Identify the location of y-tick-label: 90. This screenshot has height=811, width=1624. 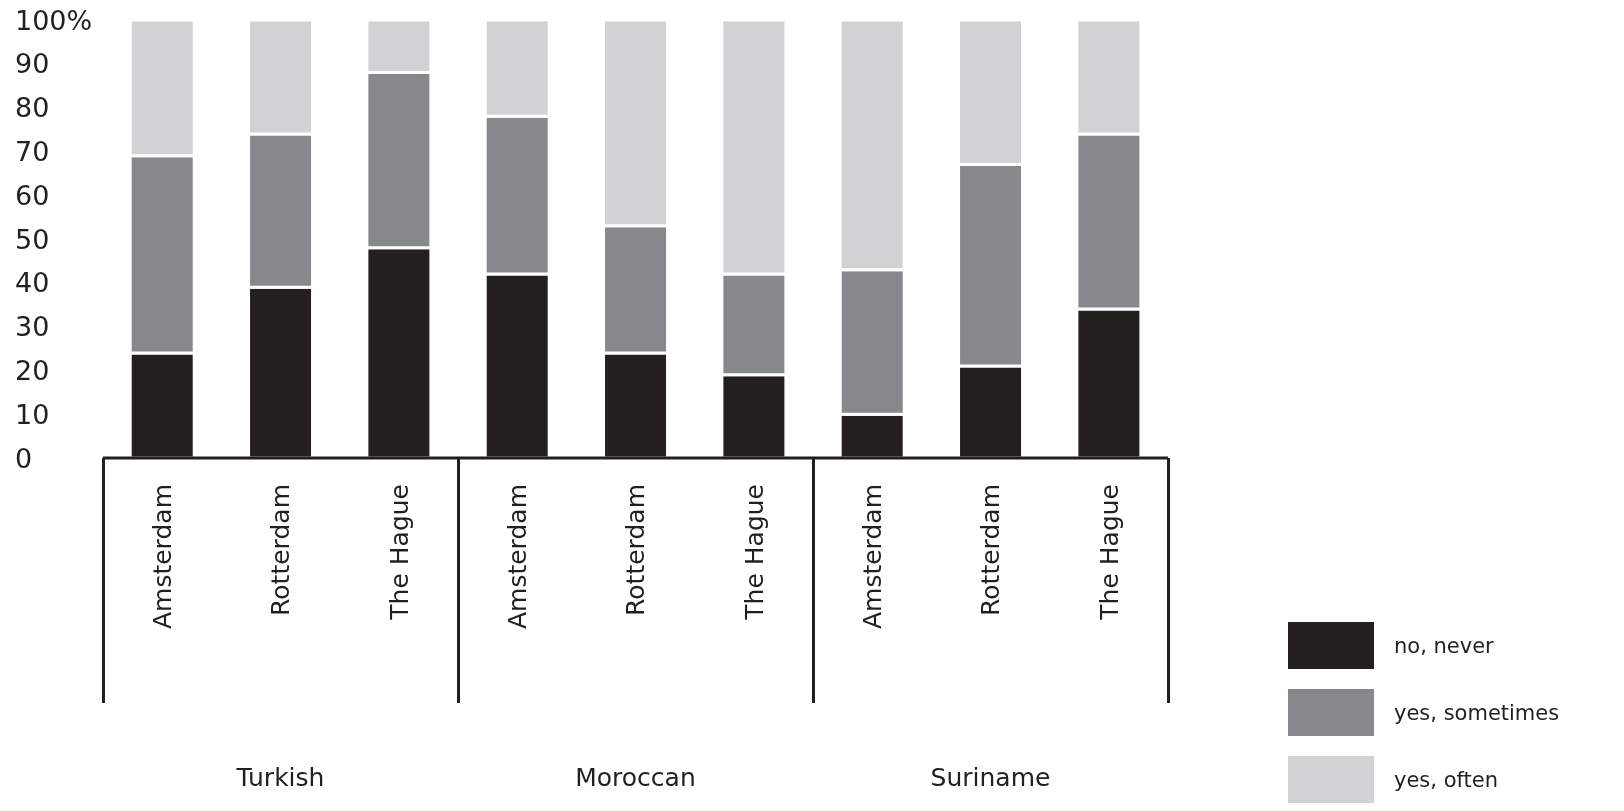
(32, 64).